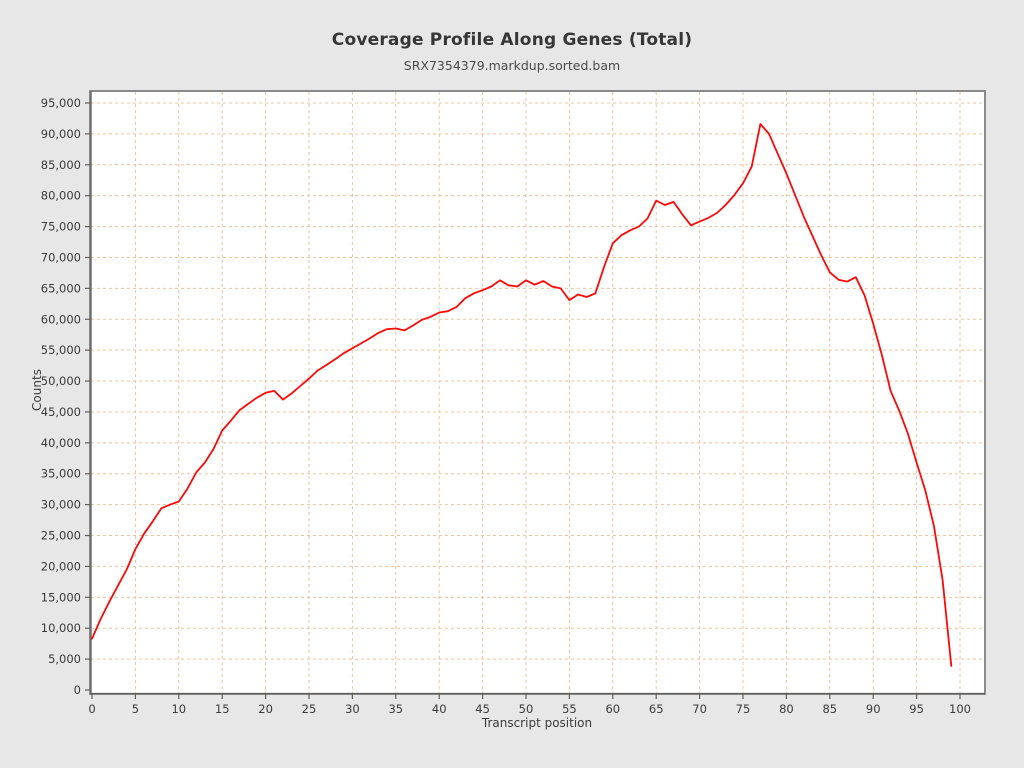 This screenshot has height=768, width=1024. Describe the element at coordinates (512, 40) in the screenshot. I see `chart-title: Coverage Profile Along Genes (Total)` at that location.